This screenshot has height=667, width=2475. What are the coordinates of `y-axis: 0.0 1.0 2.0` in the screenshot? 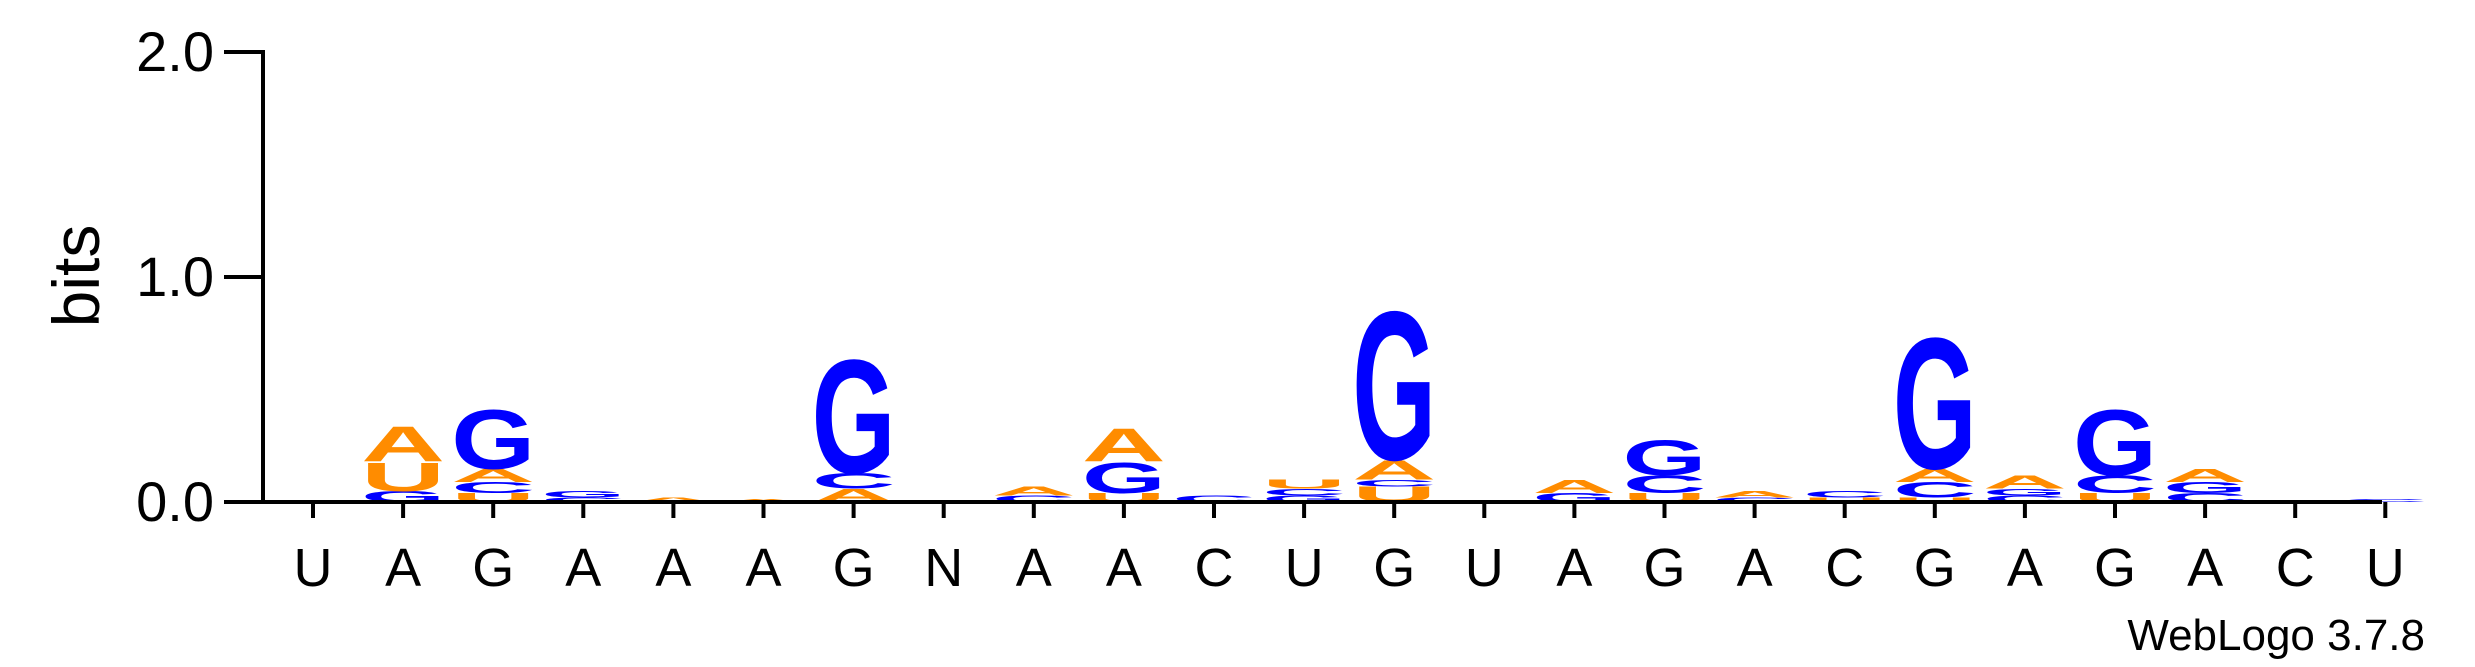 It's located at (199, 276).